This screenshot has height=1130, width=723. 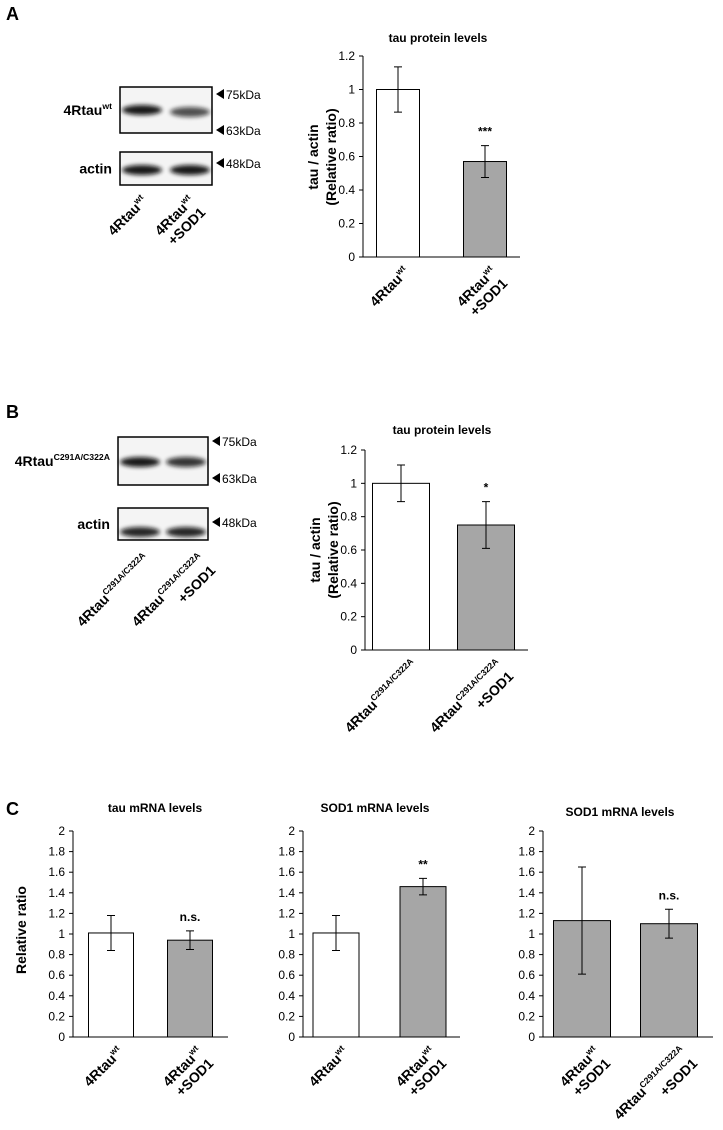 I want to click on blot-row-label: 4RtauC291A/C322A, so click(x=63, y=460).